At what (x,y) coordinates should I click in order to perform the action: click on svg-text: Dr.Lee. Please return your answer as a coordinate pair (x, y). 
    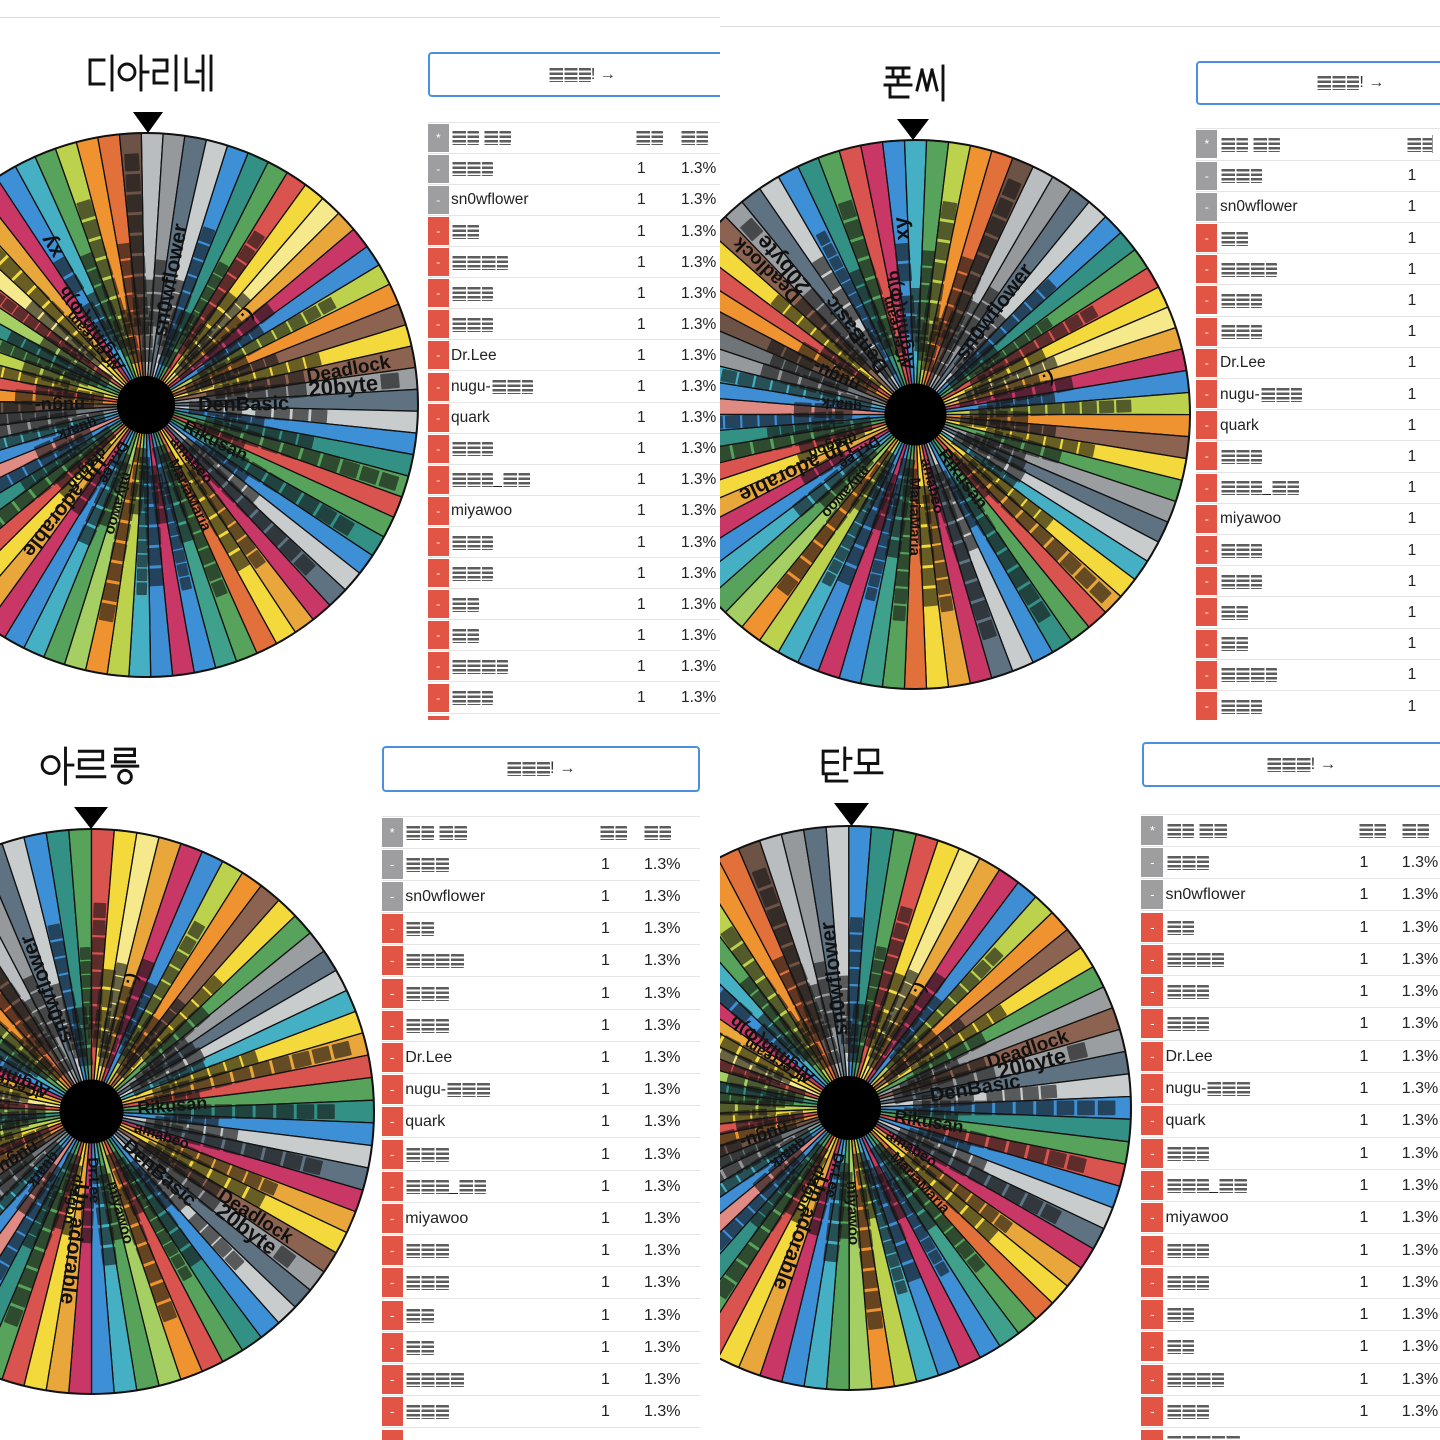
    Looking at the image, I should click on (93, 1180).